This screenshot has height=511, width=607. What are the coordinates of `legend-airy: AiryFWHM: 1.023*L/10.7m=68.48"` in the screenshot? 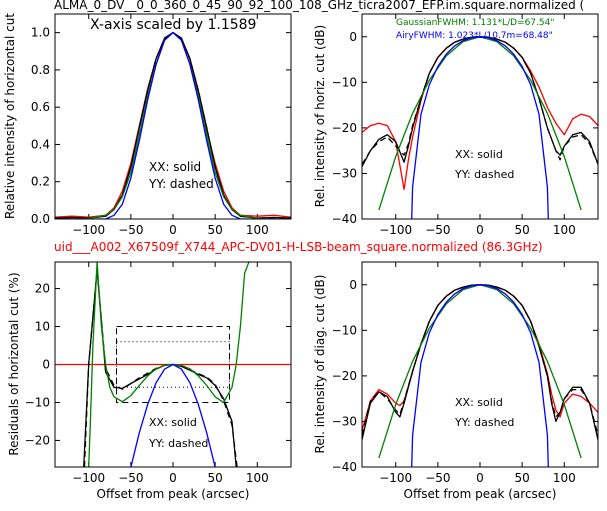 It's located at (474, 36).